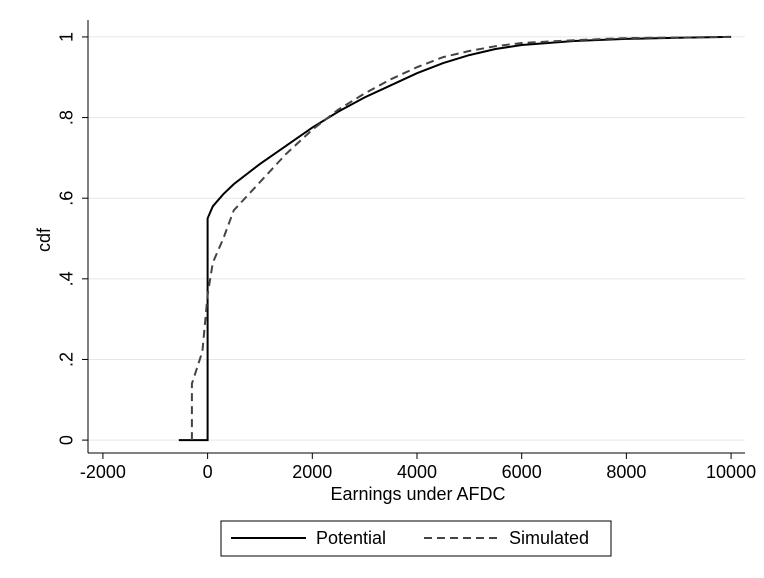  What do you see at coordinates (67, 359) in the screenshot?
I see `y-tick-label: .2` at bounding box center [67, 359].